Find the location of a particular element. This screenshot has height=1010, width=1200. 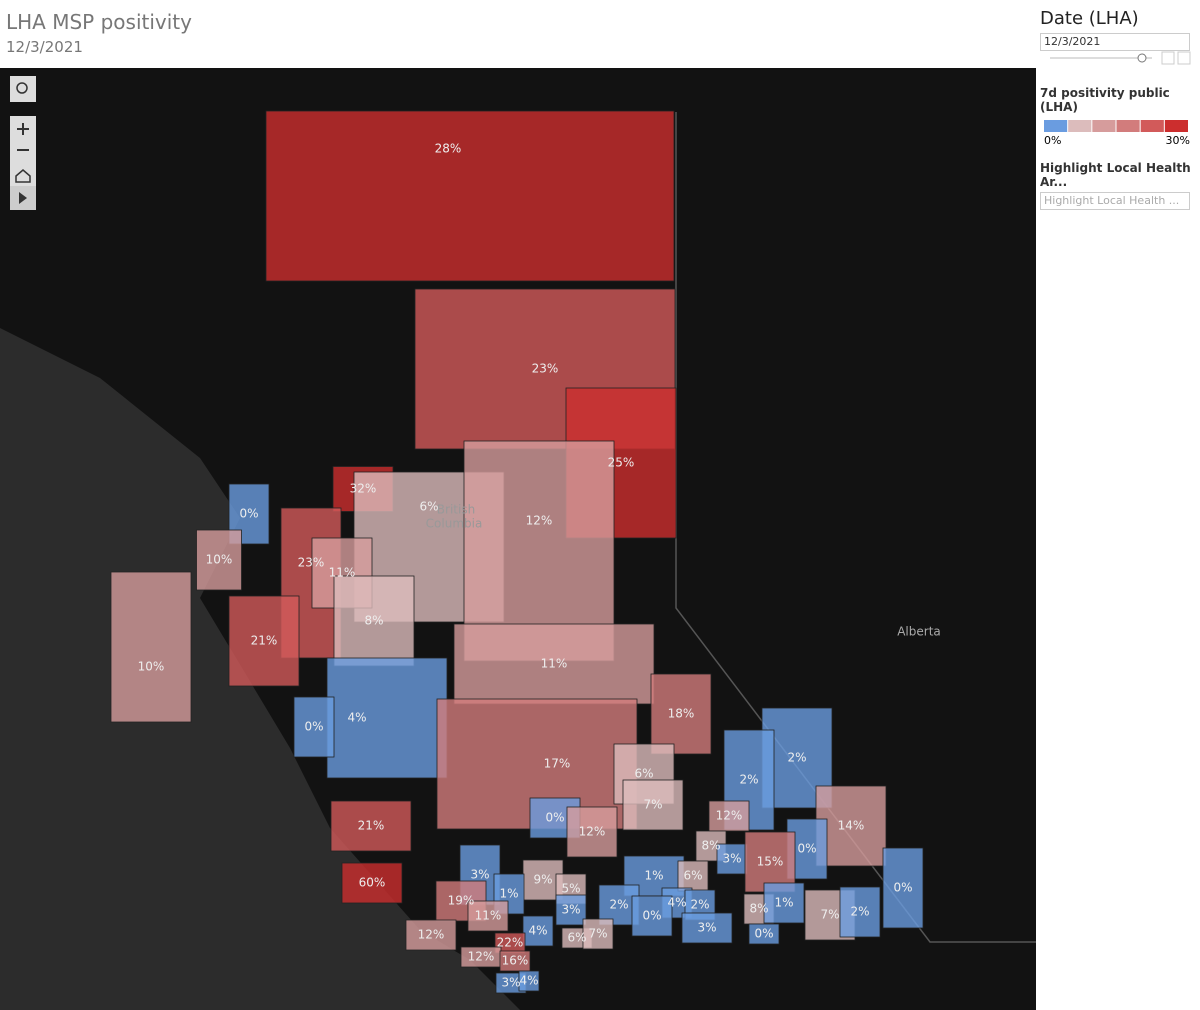

region-label: 25% is located at coordinates (621, 463).